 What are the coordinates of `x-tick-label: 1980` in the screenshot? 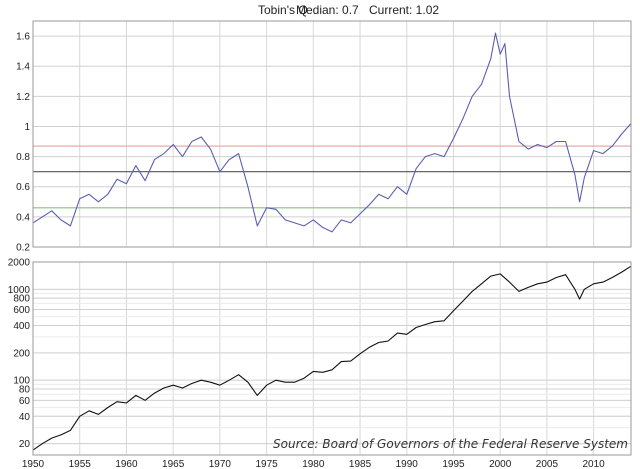 It's located at (313, 464).